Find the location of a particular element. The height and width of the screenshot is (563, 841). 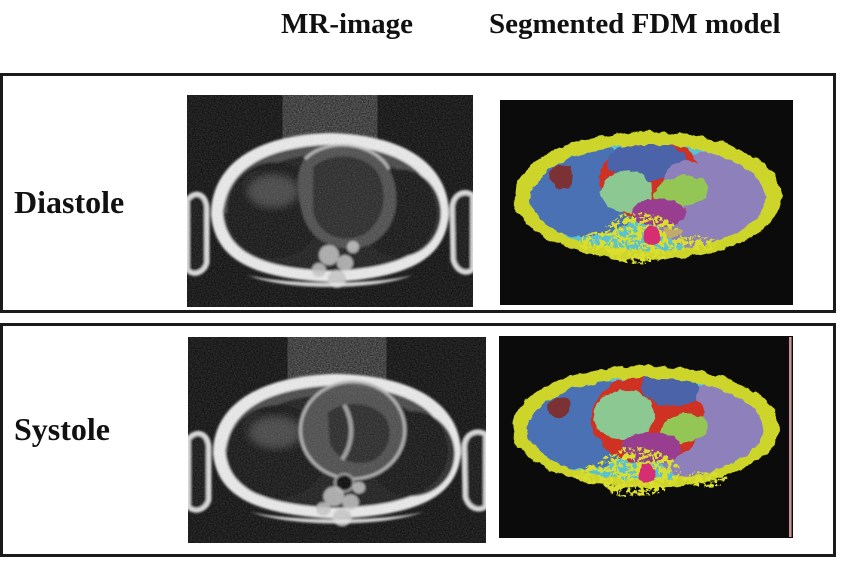

mr-image-diastole is located at coordinates (330, 201).